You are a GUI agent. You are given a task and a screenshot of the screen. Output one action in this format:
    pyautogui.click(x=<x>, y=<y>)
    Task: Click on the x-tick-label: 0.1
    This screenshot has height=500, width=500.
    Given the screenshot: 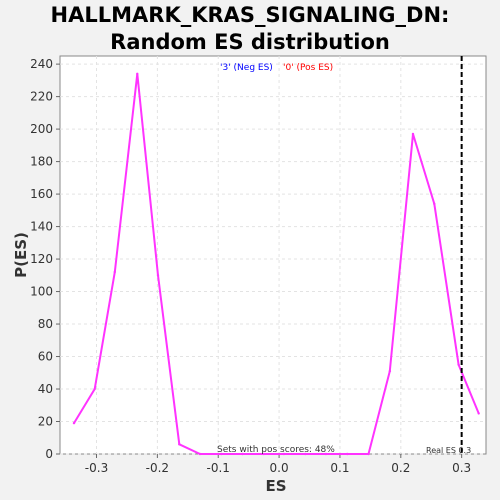 What is the action you would take?
    pyautogui.click(x=339, y=468)
    